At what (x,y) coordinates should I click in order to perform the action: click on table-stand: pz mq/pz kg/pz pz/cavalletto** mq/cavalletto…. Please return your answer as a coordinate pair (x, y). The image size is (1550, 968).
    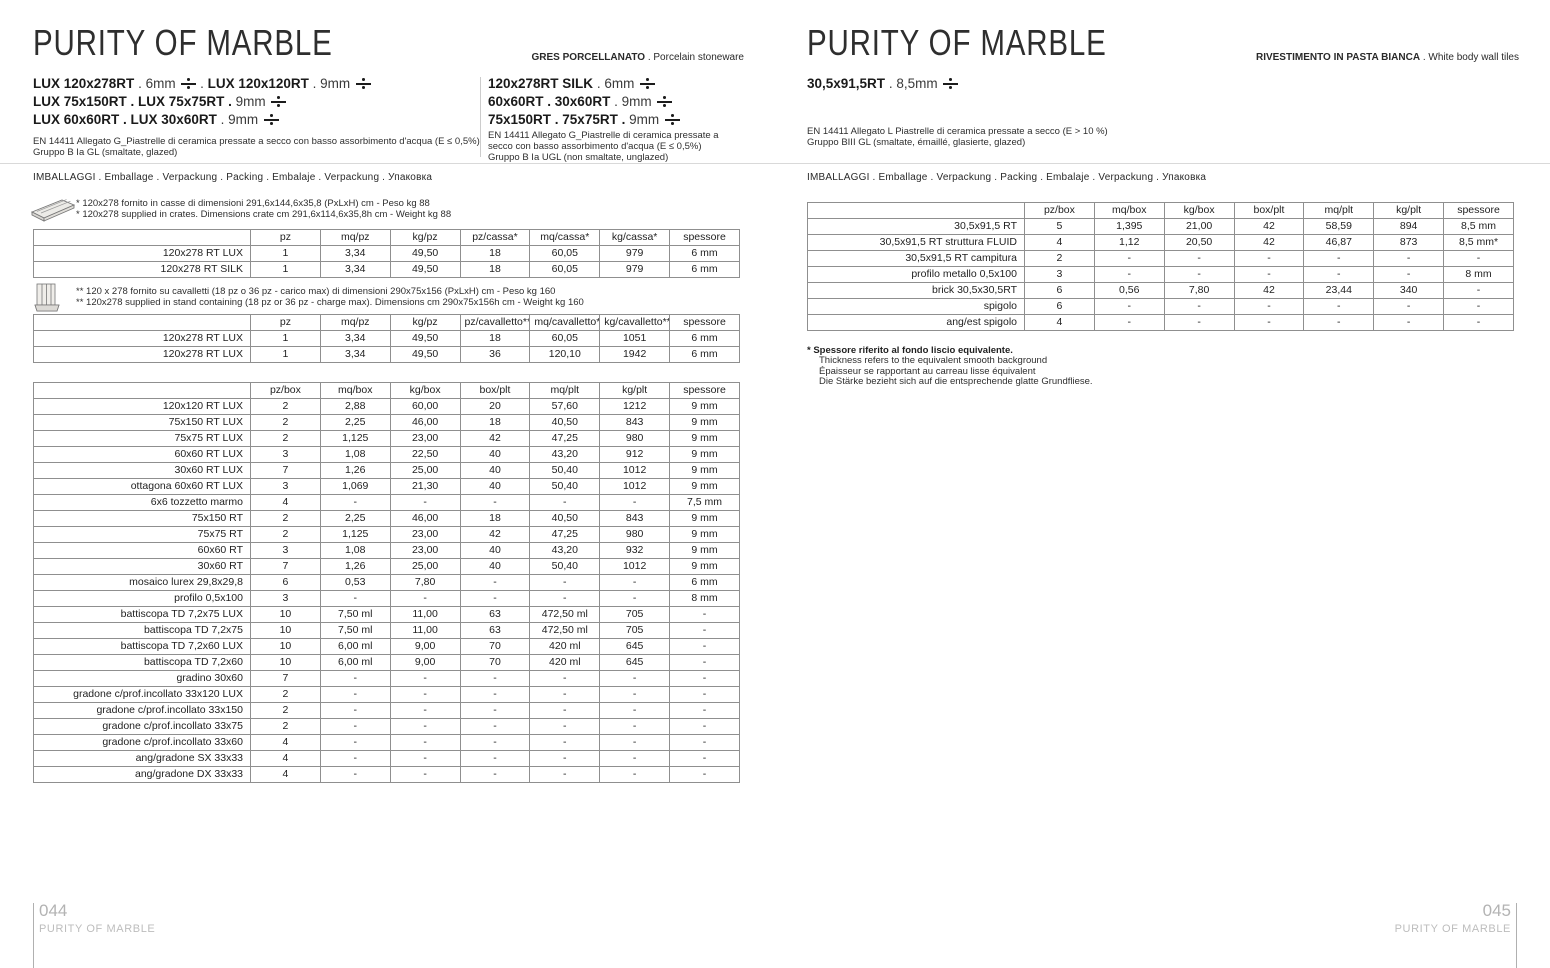
    Looking at the image, I should click on (386, 338).